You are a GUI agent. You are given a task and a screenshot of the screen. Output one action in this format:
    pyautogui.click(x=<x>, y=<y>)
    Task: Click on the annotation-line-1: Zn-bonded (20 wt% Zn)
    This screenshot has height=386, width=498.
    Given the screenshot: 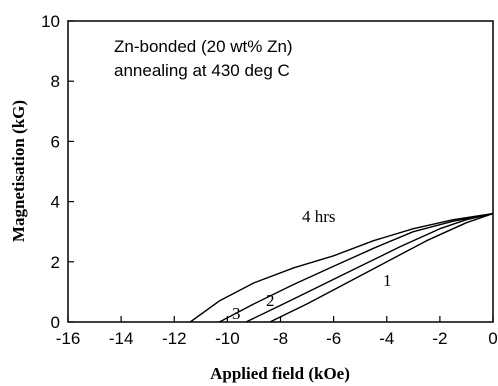 What is the action you would take?
    pyautogui.click(x=203, y=46)
    